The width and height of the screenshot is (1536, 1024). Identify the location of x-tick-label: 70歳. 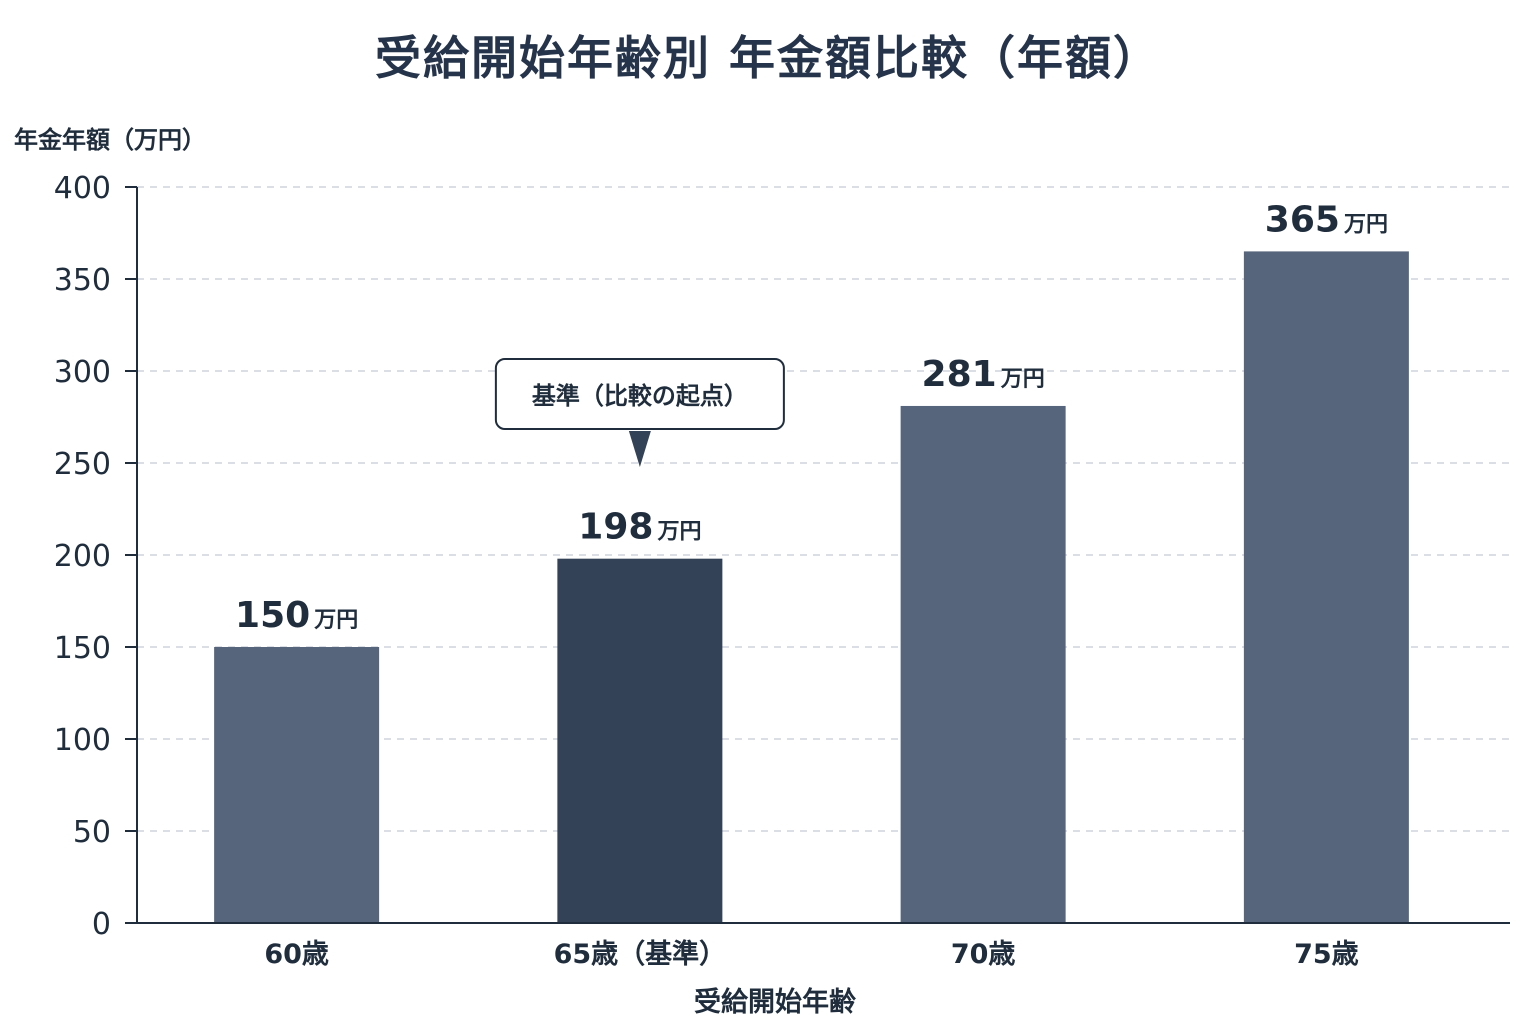
(983, 954).